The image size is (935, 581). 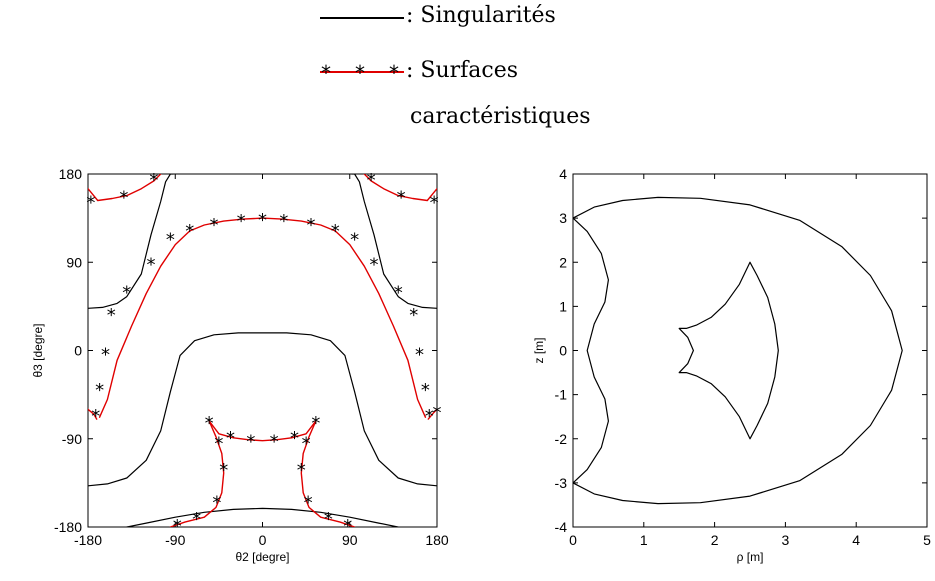 What do you see at coordinates (750, 557) in the screenshot?
I see `x-axis-label: ρ [m]` at bounding box center [750, 557].